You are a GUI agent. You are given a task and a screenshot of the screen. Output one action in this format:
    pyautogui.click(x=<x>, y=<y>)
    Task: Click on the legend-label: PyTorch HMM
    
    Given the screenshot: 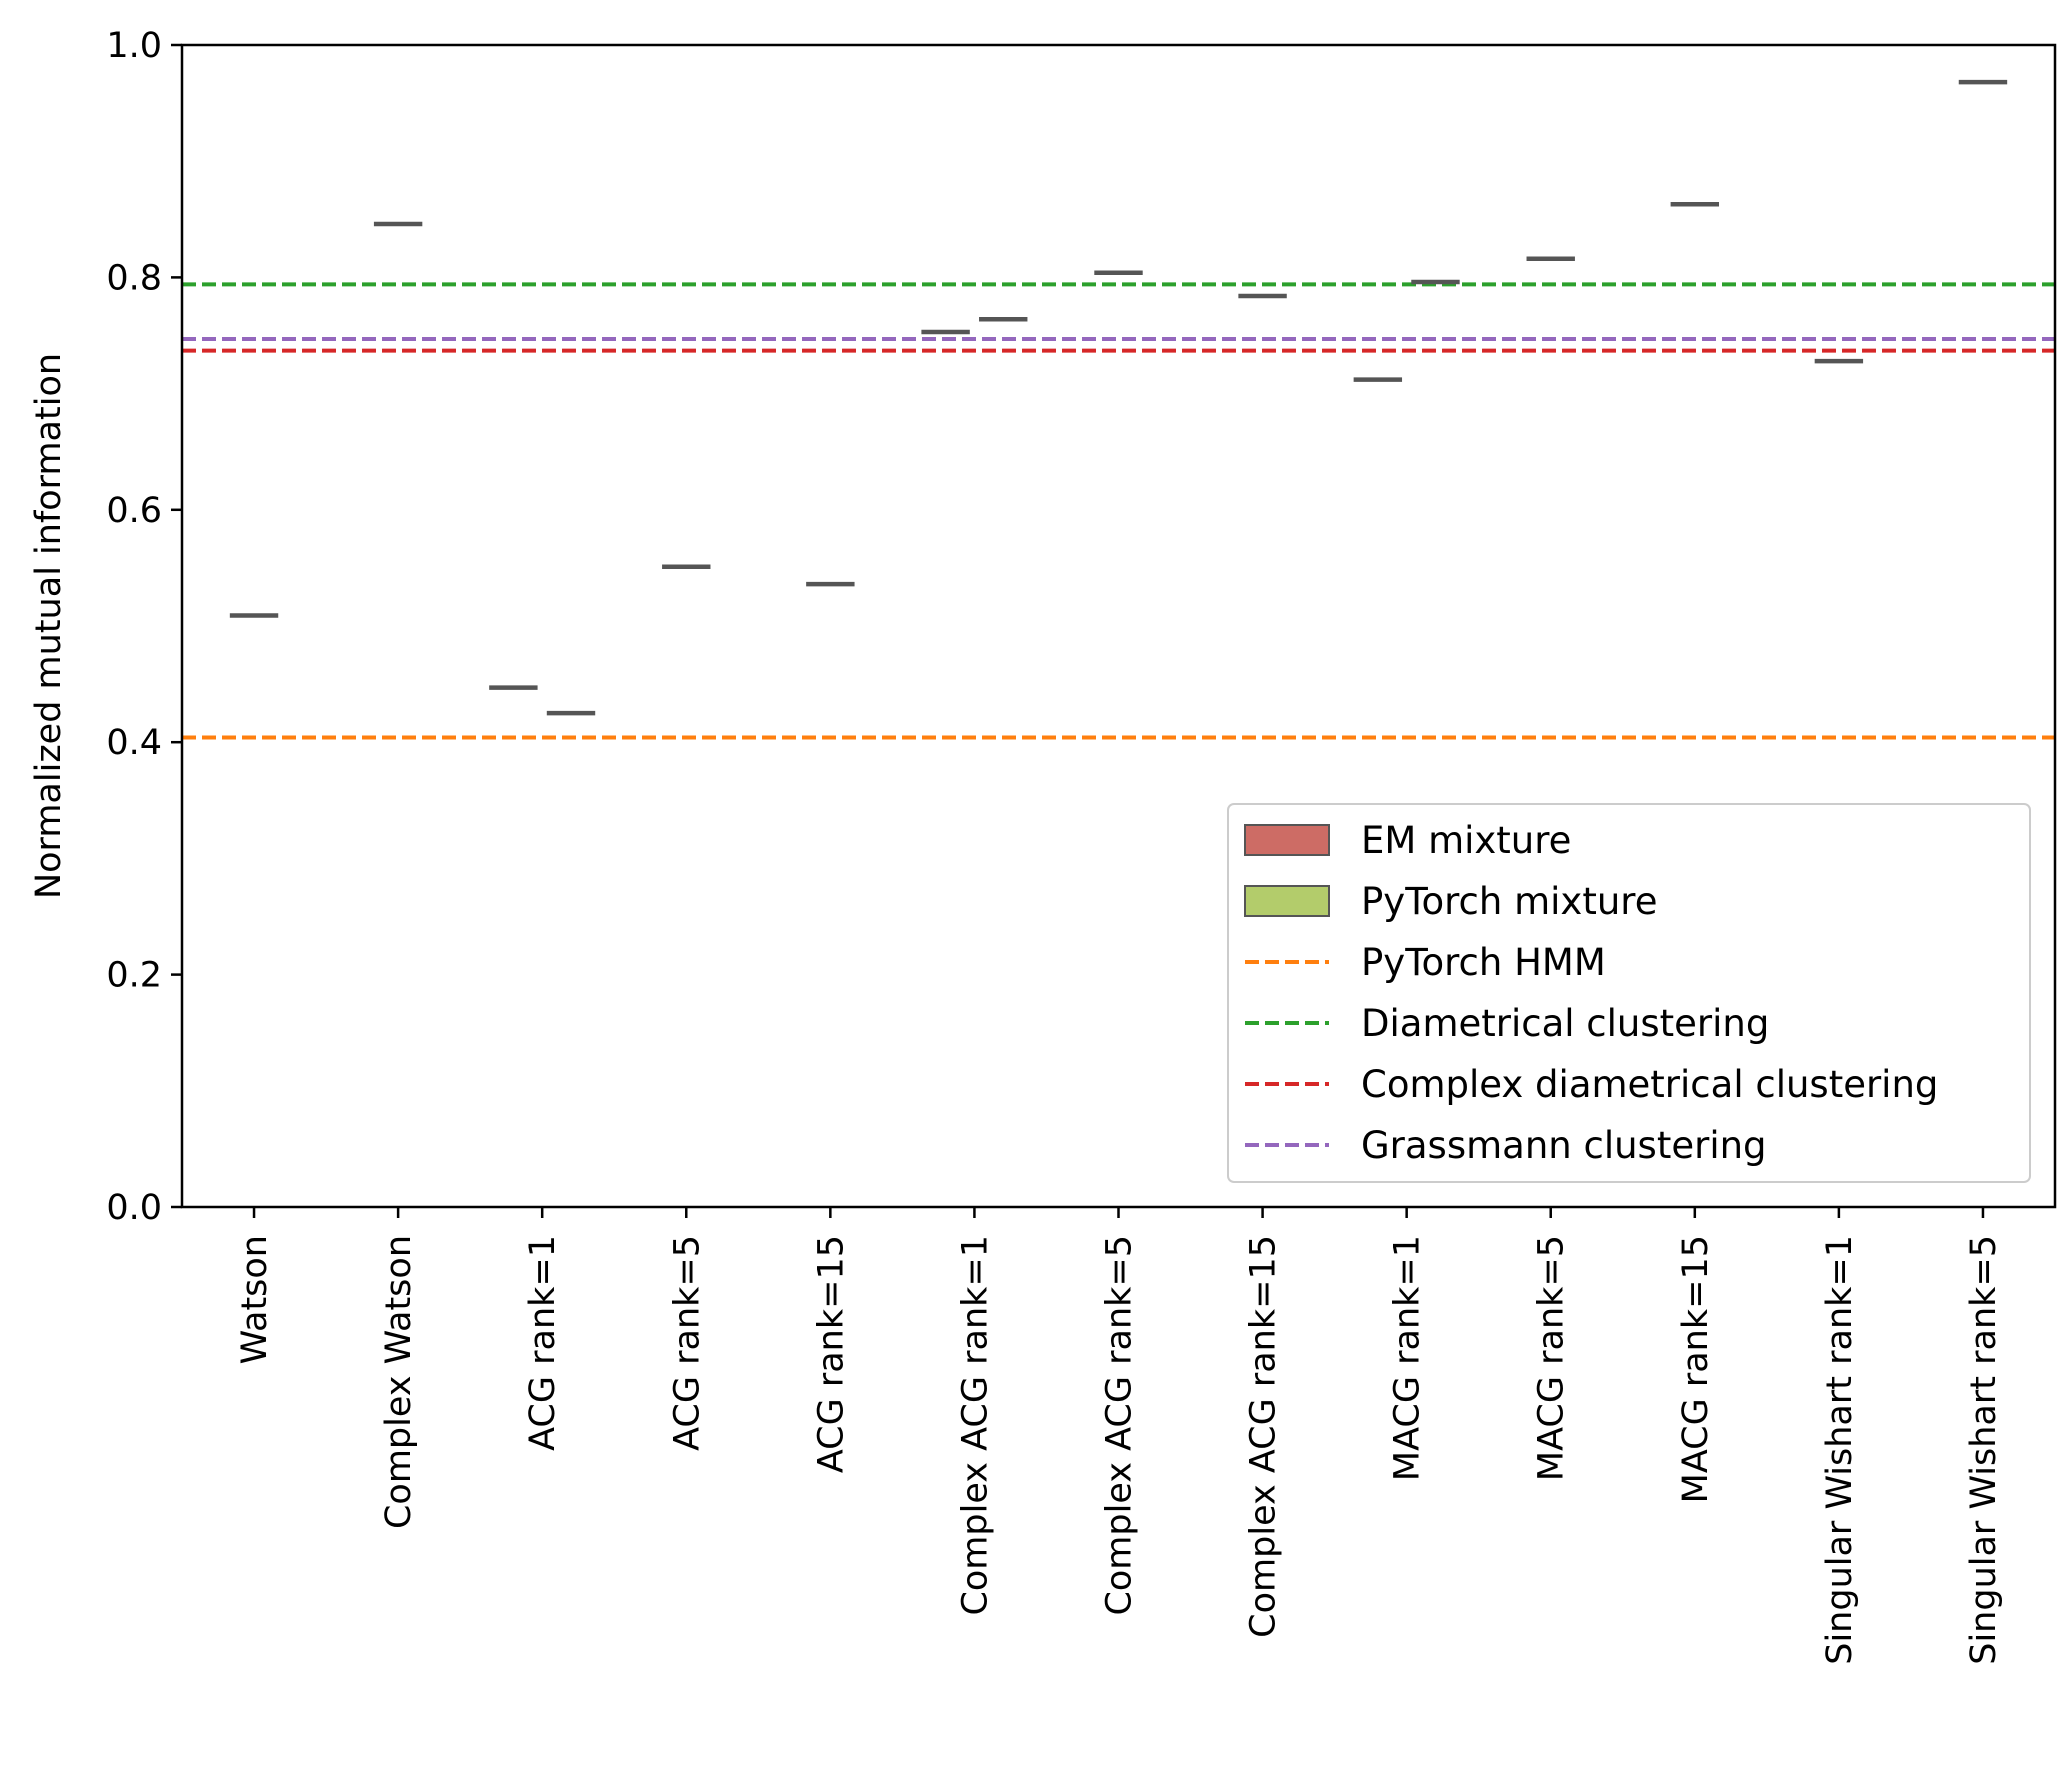 What is the action you would take?
    pyautogui.click(x=1483, y=962)
    